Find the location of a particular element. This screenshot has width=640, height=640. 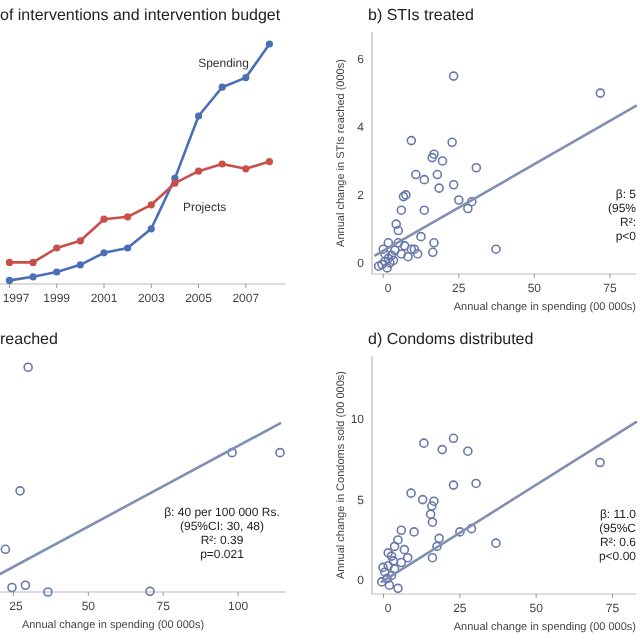

chart-title: reached is located at coordinates (29, 339).